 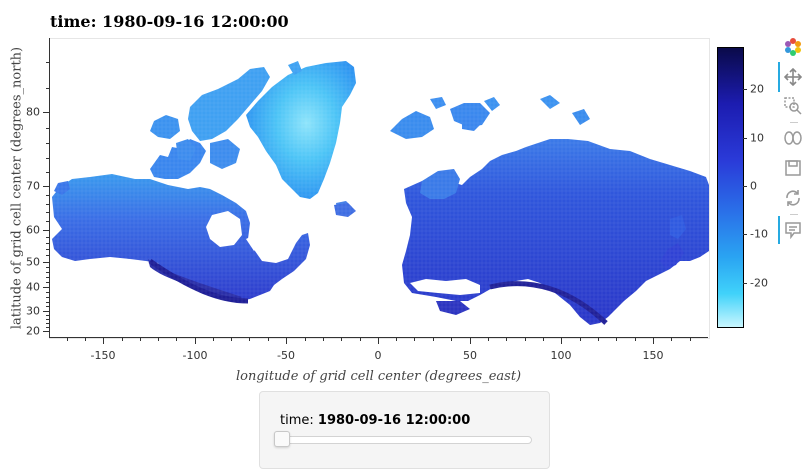 What do you see at coordinates (730, 187) in the screenshot?
I see `colorbar` at bounding box center [730, 187].